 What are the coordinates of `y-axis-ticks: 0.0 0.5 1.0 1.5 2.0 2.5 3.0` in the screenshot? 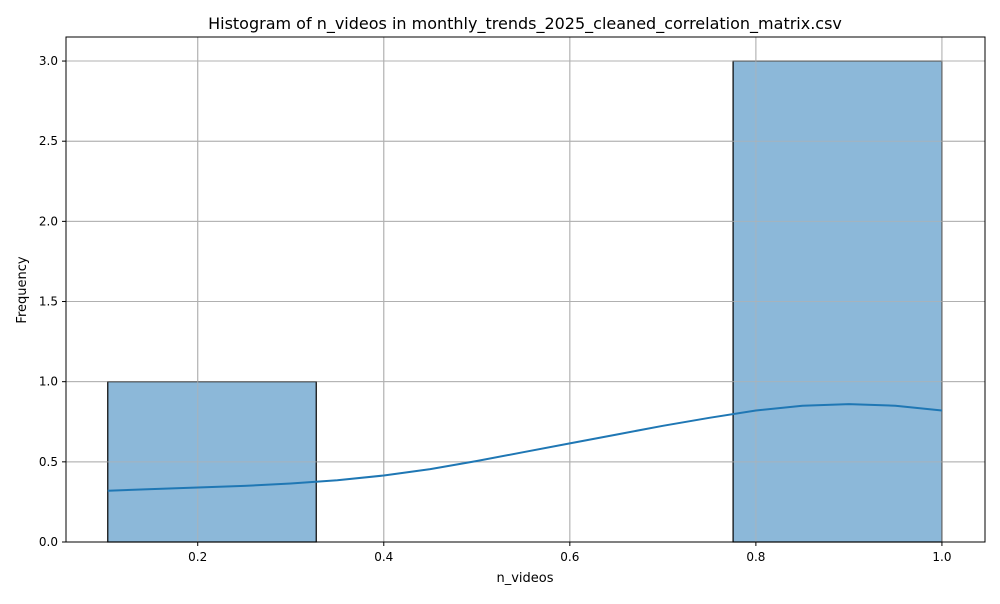 It's located at (52, 301).